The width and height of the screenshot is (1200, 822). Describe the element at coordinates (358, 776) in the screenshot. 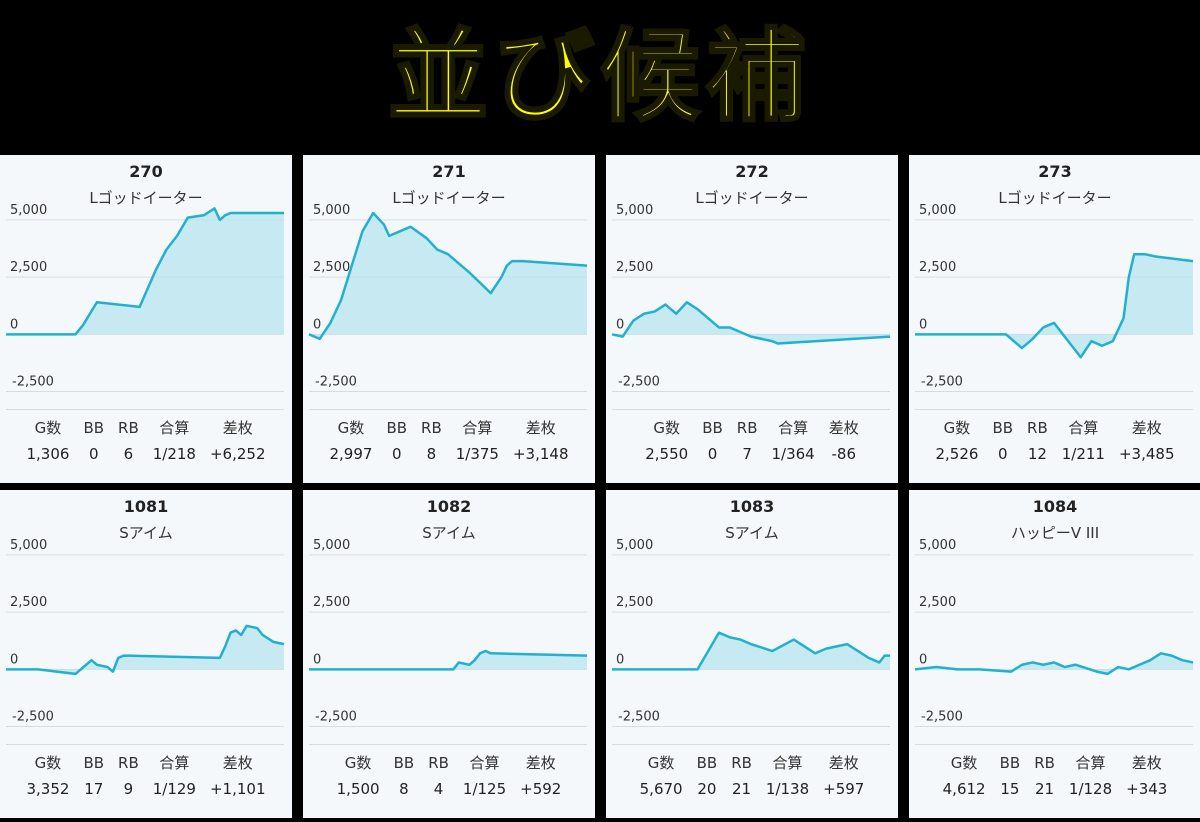

I see `stat-games: G数 1,500` at that location.